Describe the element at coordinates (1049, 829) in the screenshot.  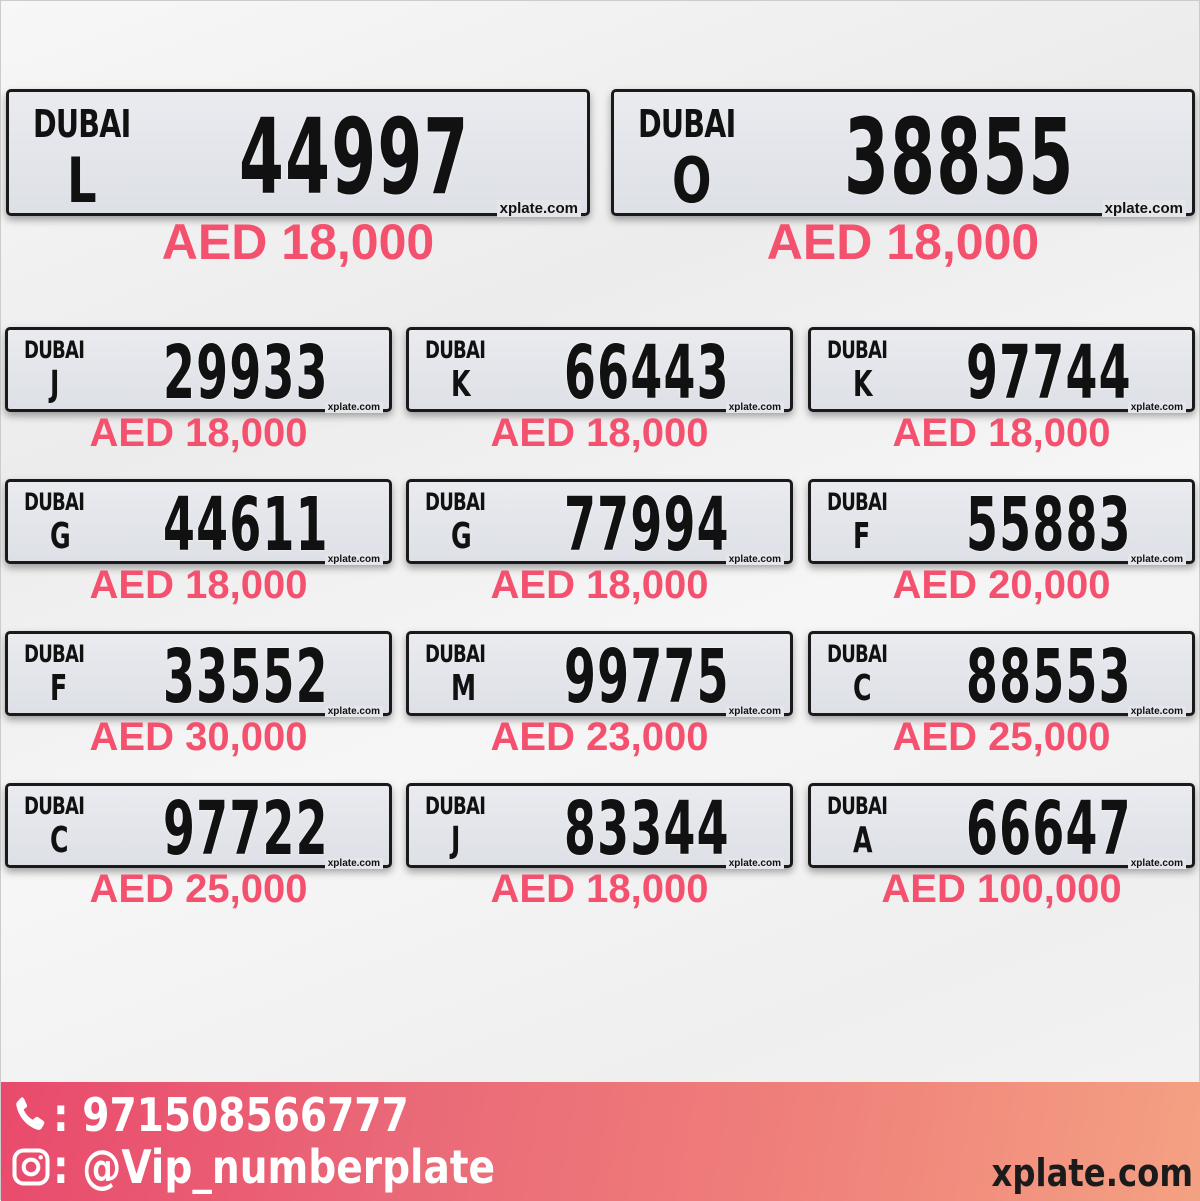
I see `plate-number: 66647` at that location.